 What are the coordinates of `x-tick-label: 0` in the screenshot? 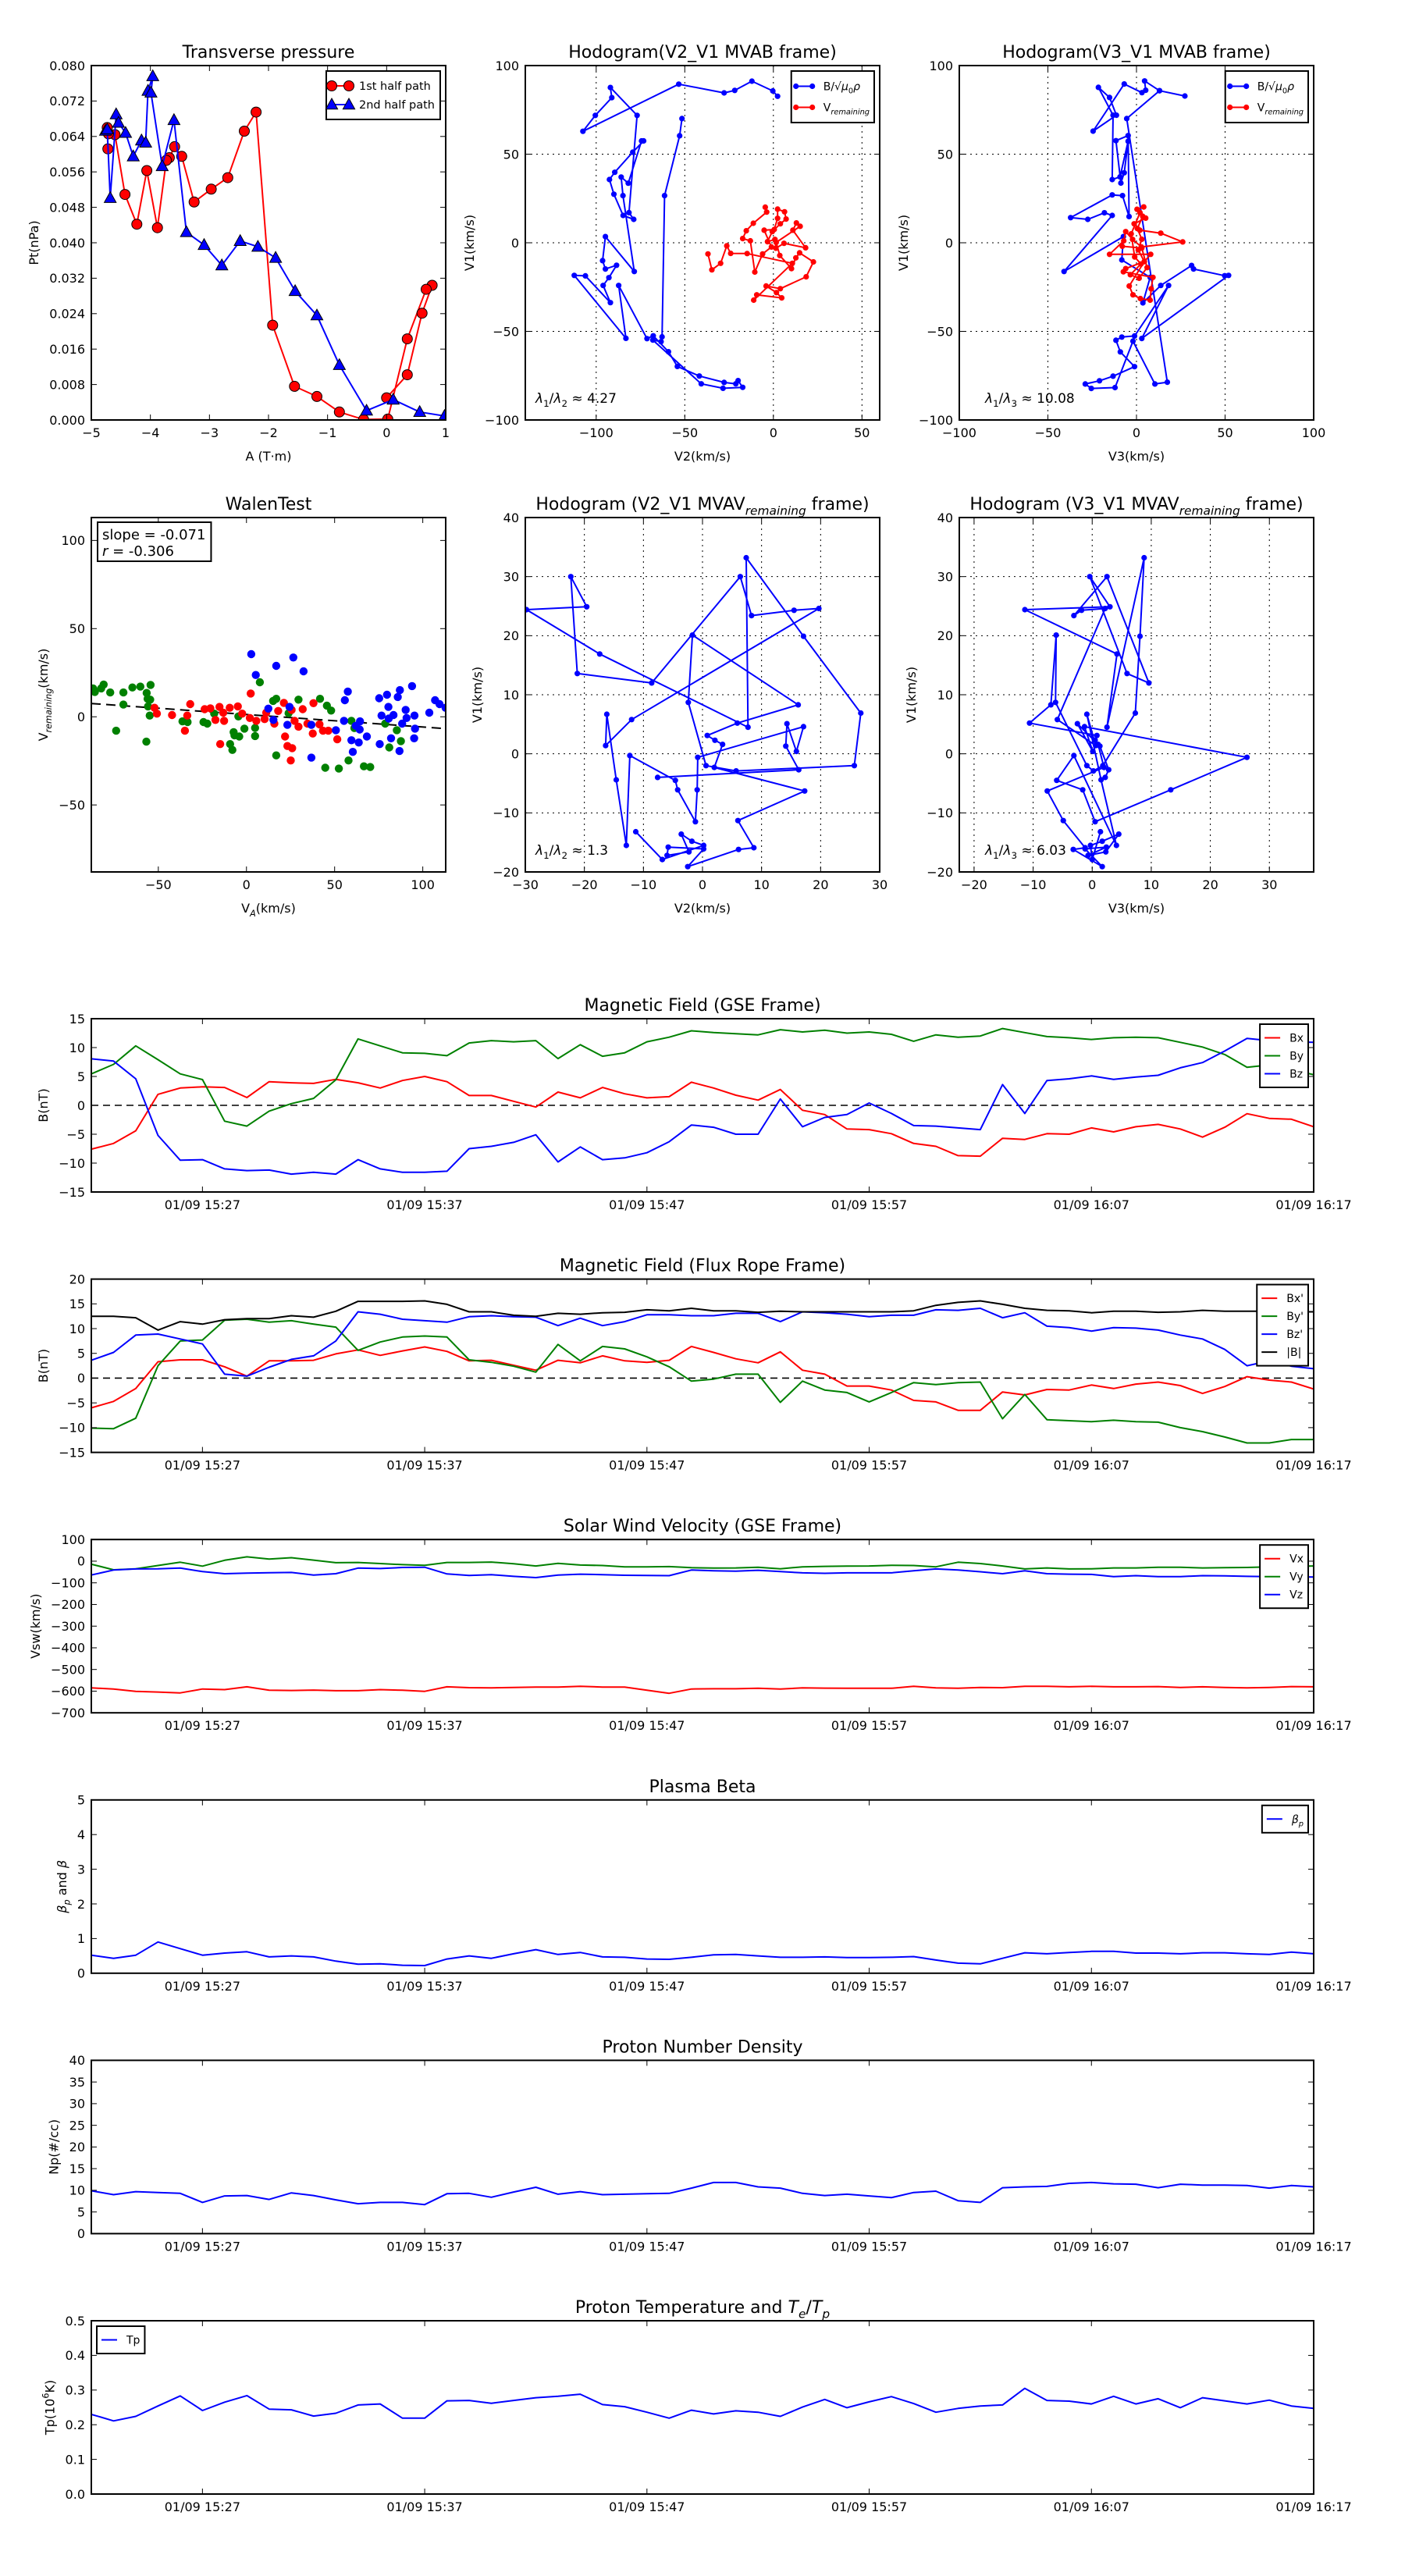 It's located at (386, 432).